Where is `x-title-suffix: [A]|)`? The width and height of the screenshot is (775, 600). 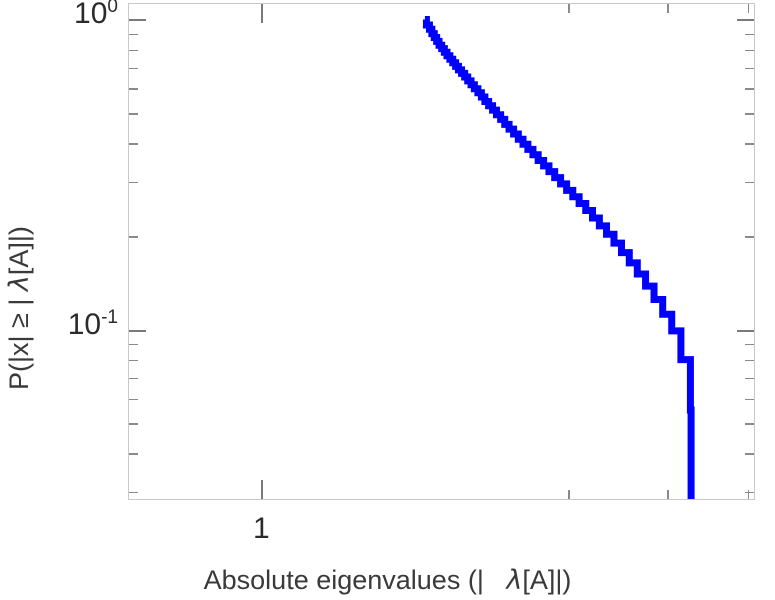
x-title-suffix: [A]|) is located at coordinates (547, 580).